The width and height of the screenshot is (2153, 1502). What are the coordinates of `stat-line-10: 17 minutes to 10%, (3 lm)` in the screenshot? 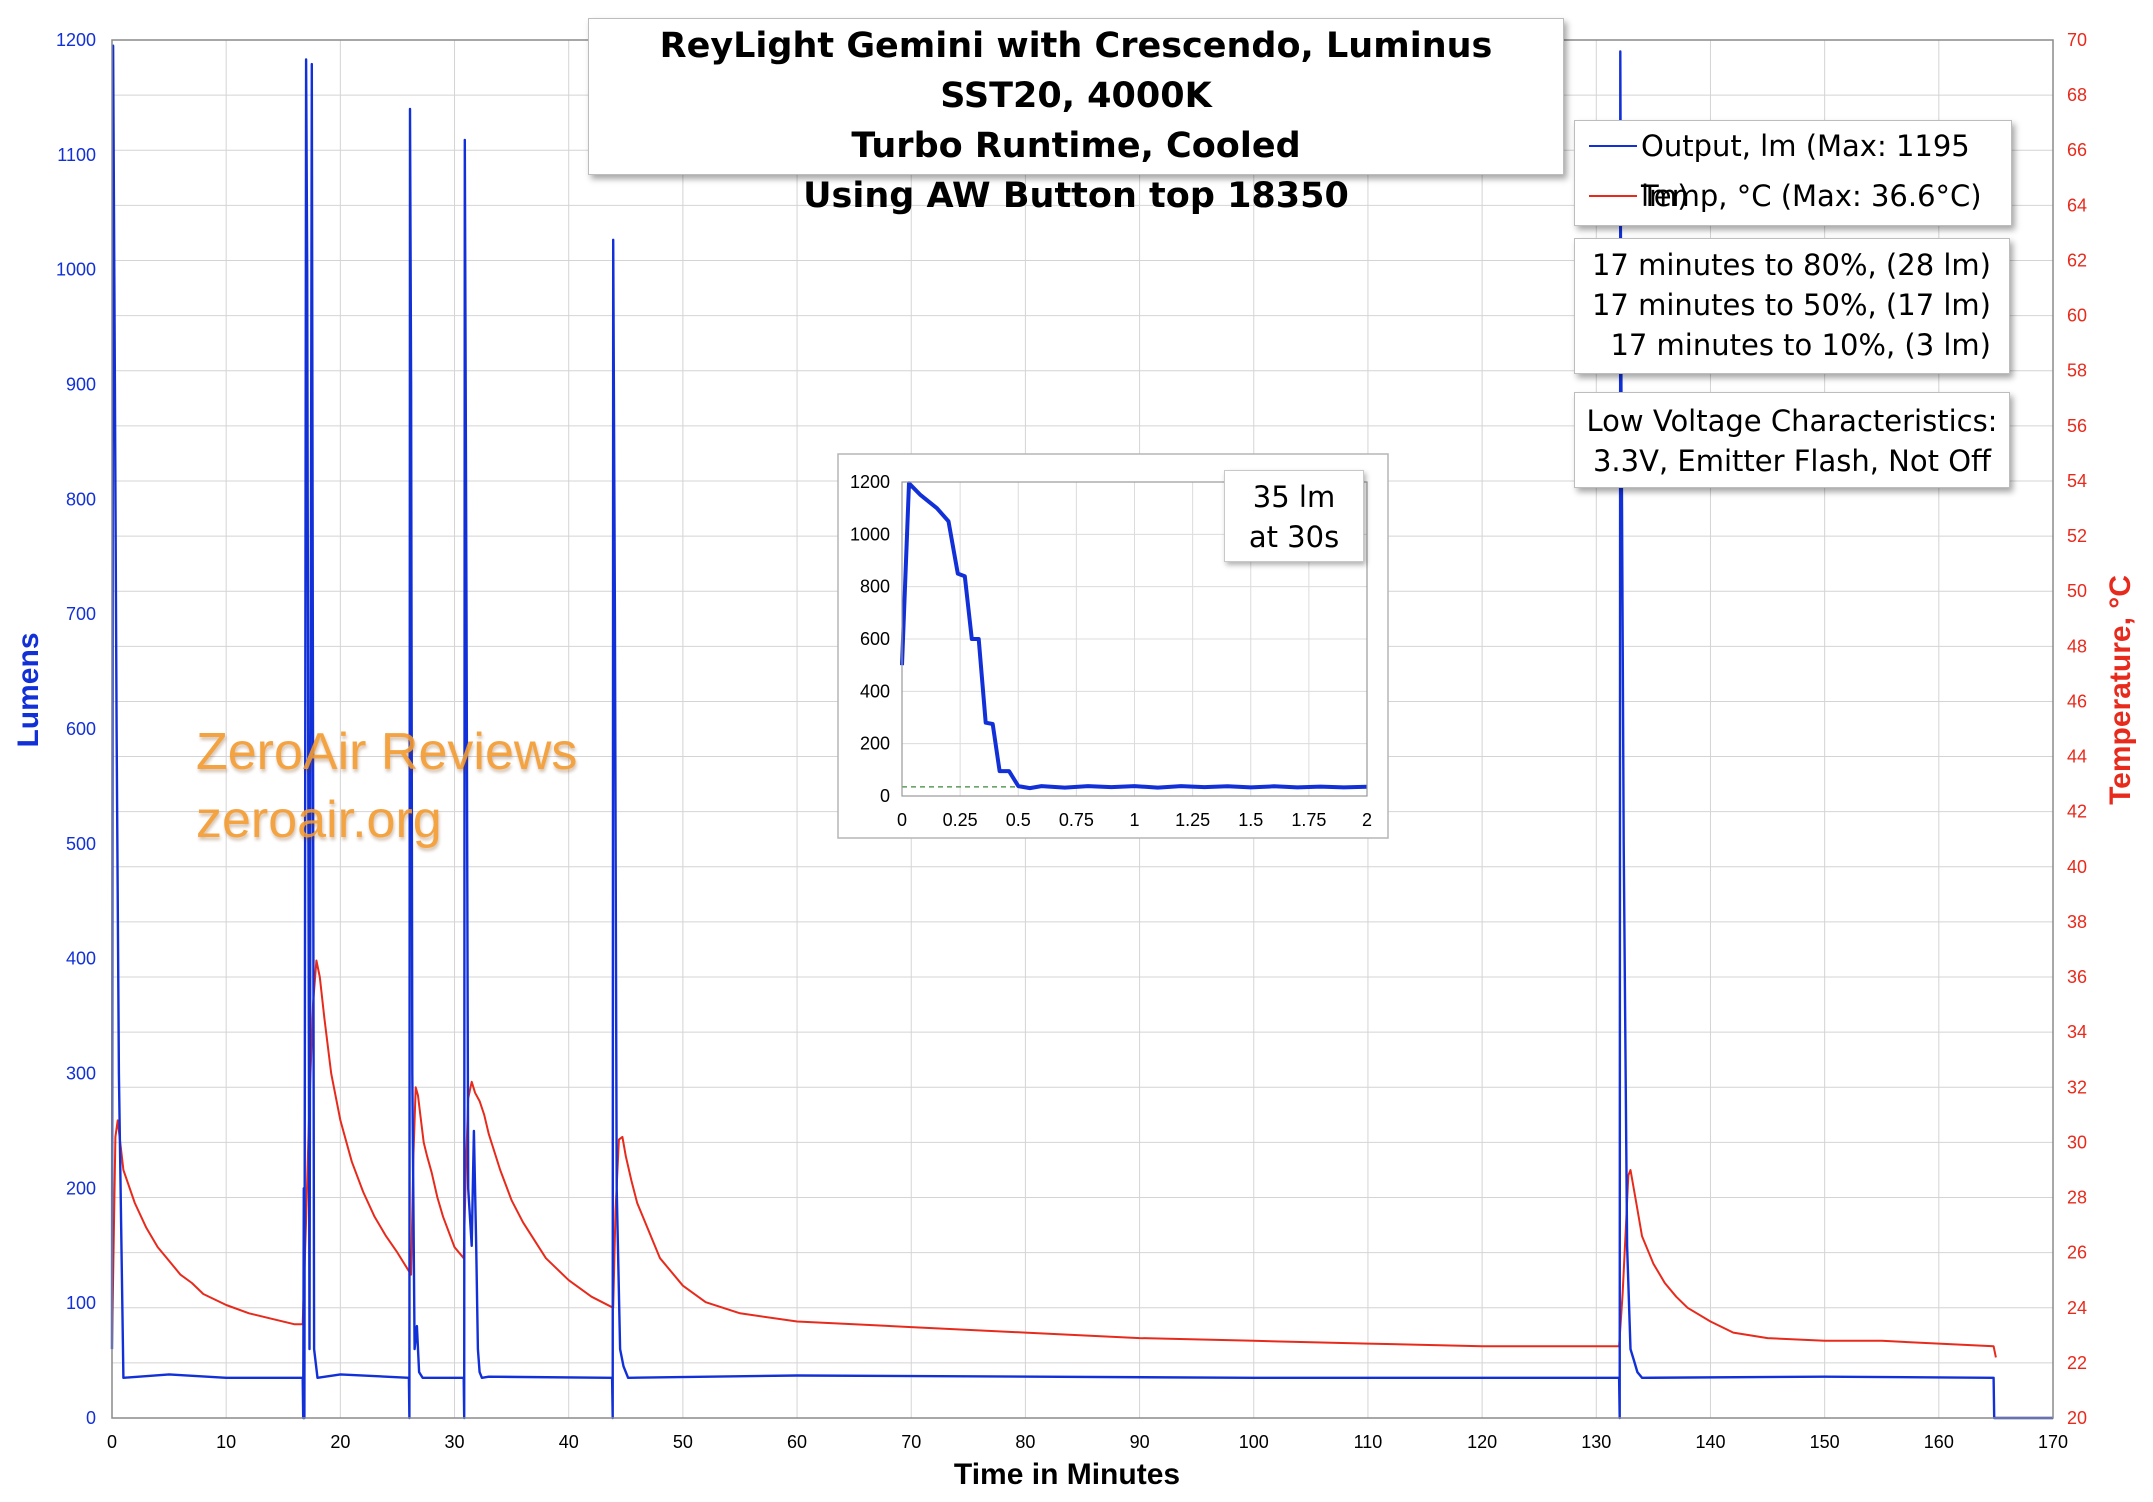 It's located at (1800, 345).